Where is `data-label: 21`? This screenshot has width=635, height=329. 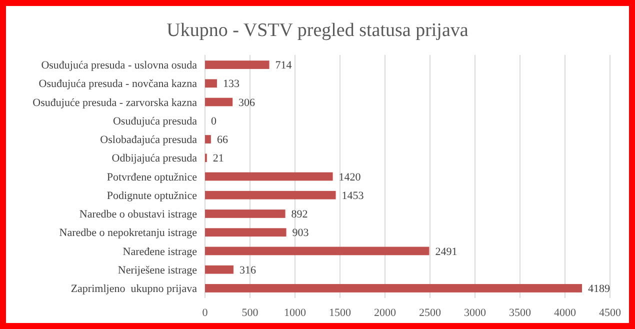 data-label: 21 is located at coordinates (218, 158).